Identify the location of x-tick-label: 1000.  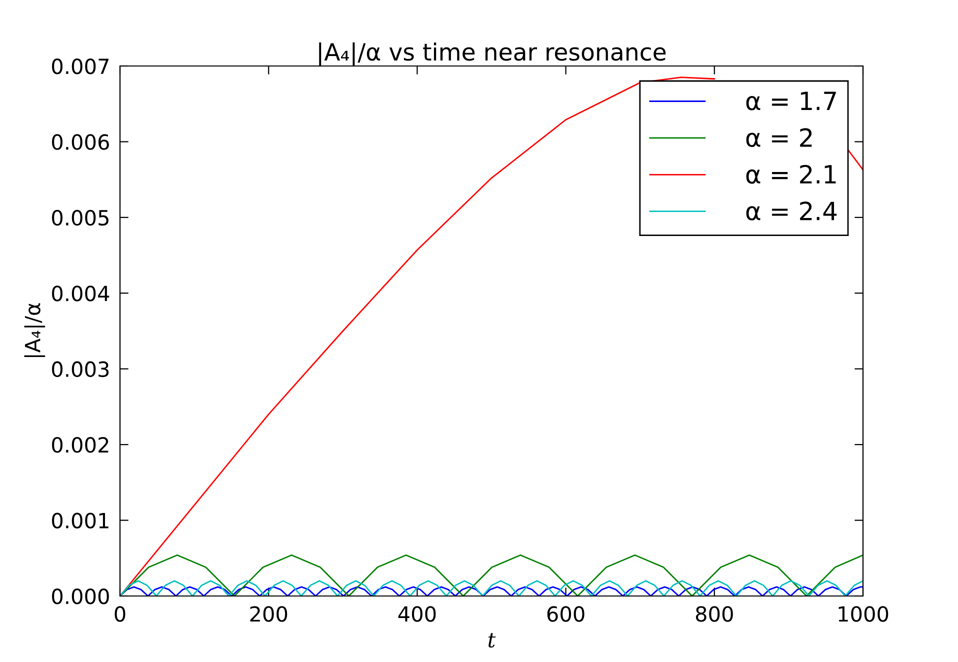
(863, 614).